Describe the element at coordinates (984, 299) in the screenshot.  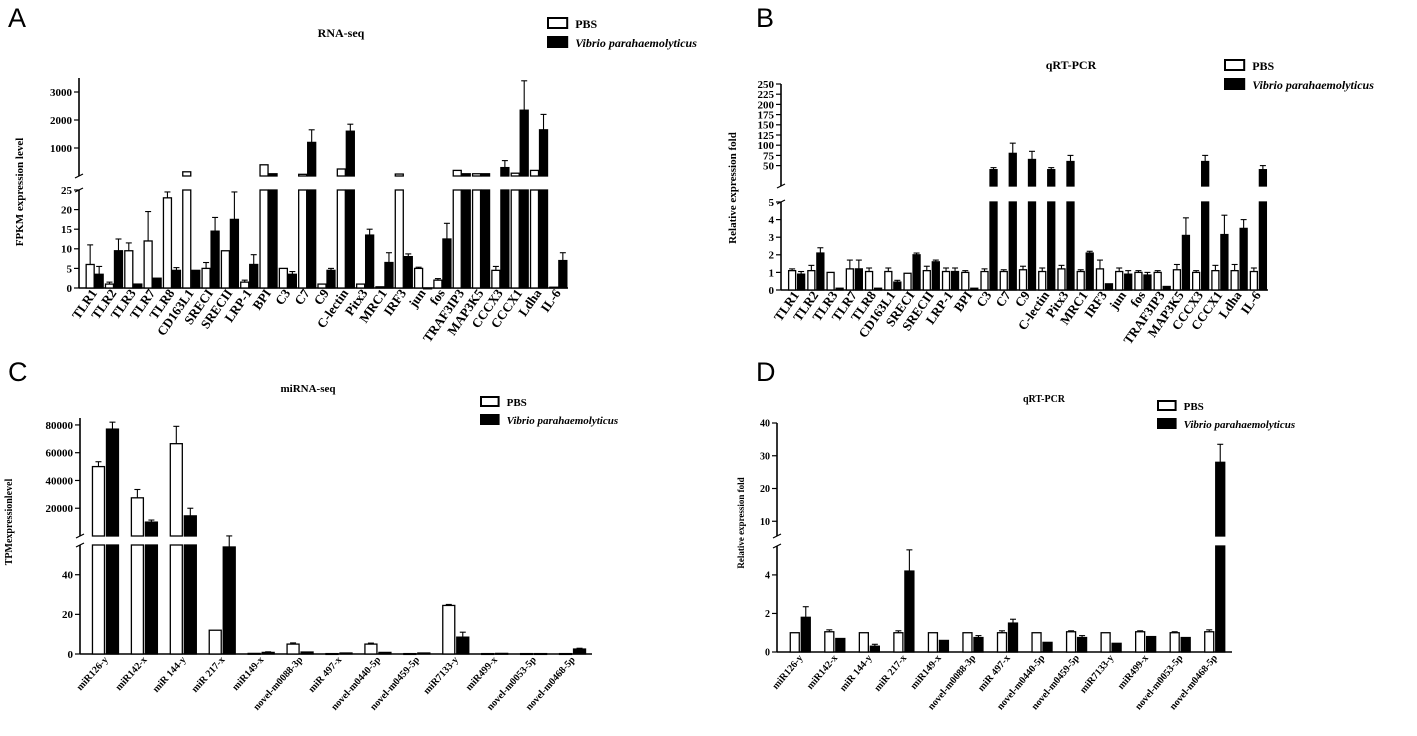
I see `x-category-label: C3` at that location.